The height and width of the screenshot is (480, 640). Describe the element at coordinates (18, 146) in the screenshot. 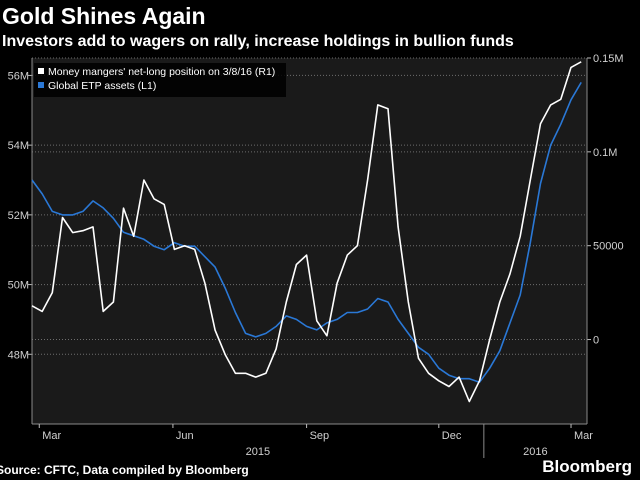

I see `left-axis-tick-label: 54M` at that location.